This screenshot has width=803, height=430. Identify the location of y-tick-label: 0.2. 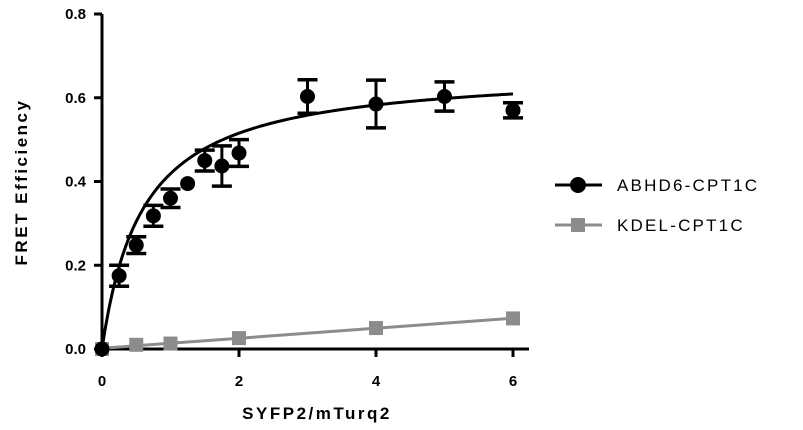
(75, 265).